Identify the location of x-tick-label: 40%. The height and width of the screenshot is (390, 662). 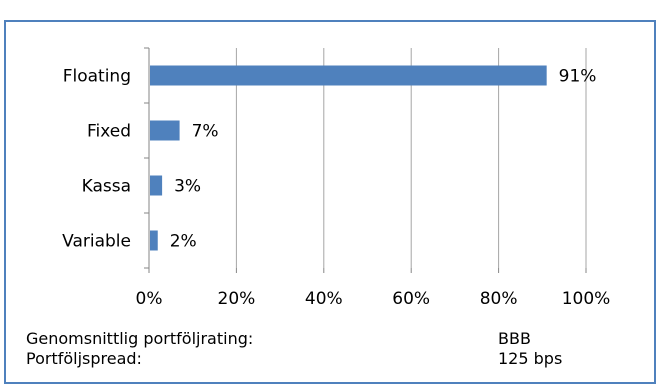
(324, 299).